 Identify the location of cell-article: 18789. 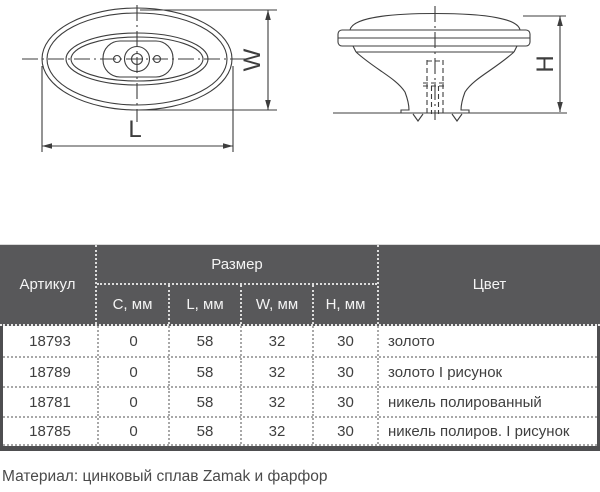
(50, 372).